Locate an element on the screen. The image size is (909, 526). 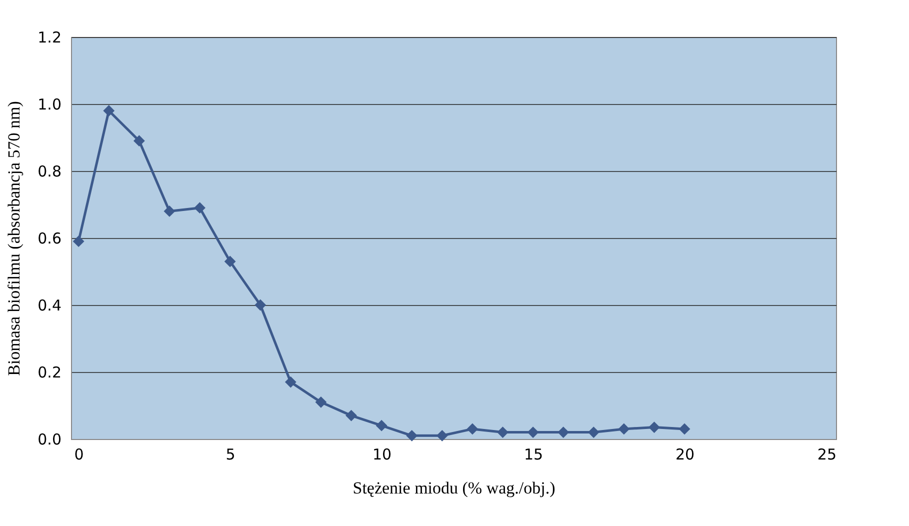
y-tick-label: 0.0 is located at coordinates (50, 439).